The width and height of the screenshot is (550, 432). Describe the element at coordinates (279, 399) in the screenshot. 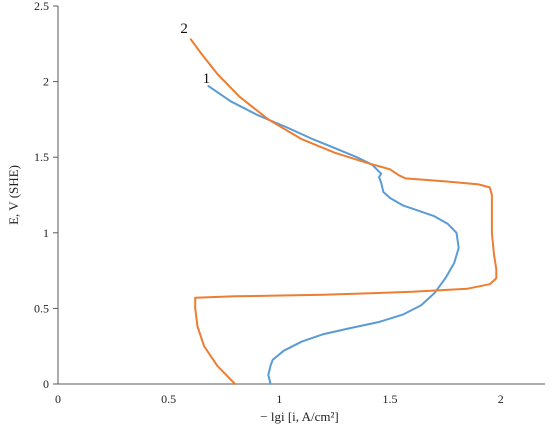

I see `x-tick-label: 1` at that location.